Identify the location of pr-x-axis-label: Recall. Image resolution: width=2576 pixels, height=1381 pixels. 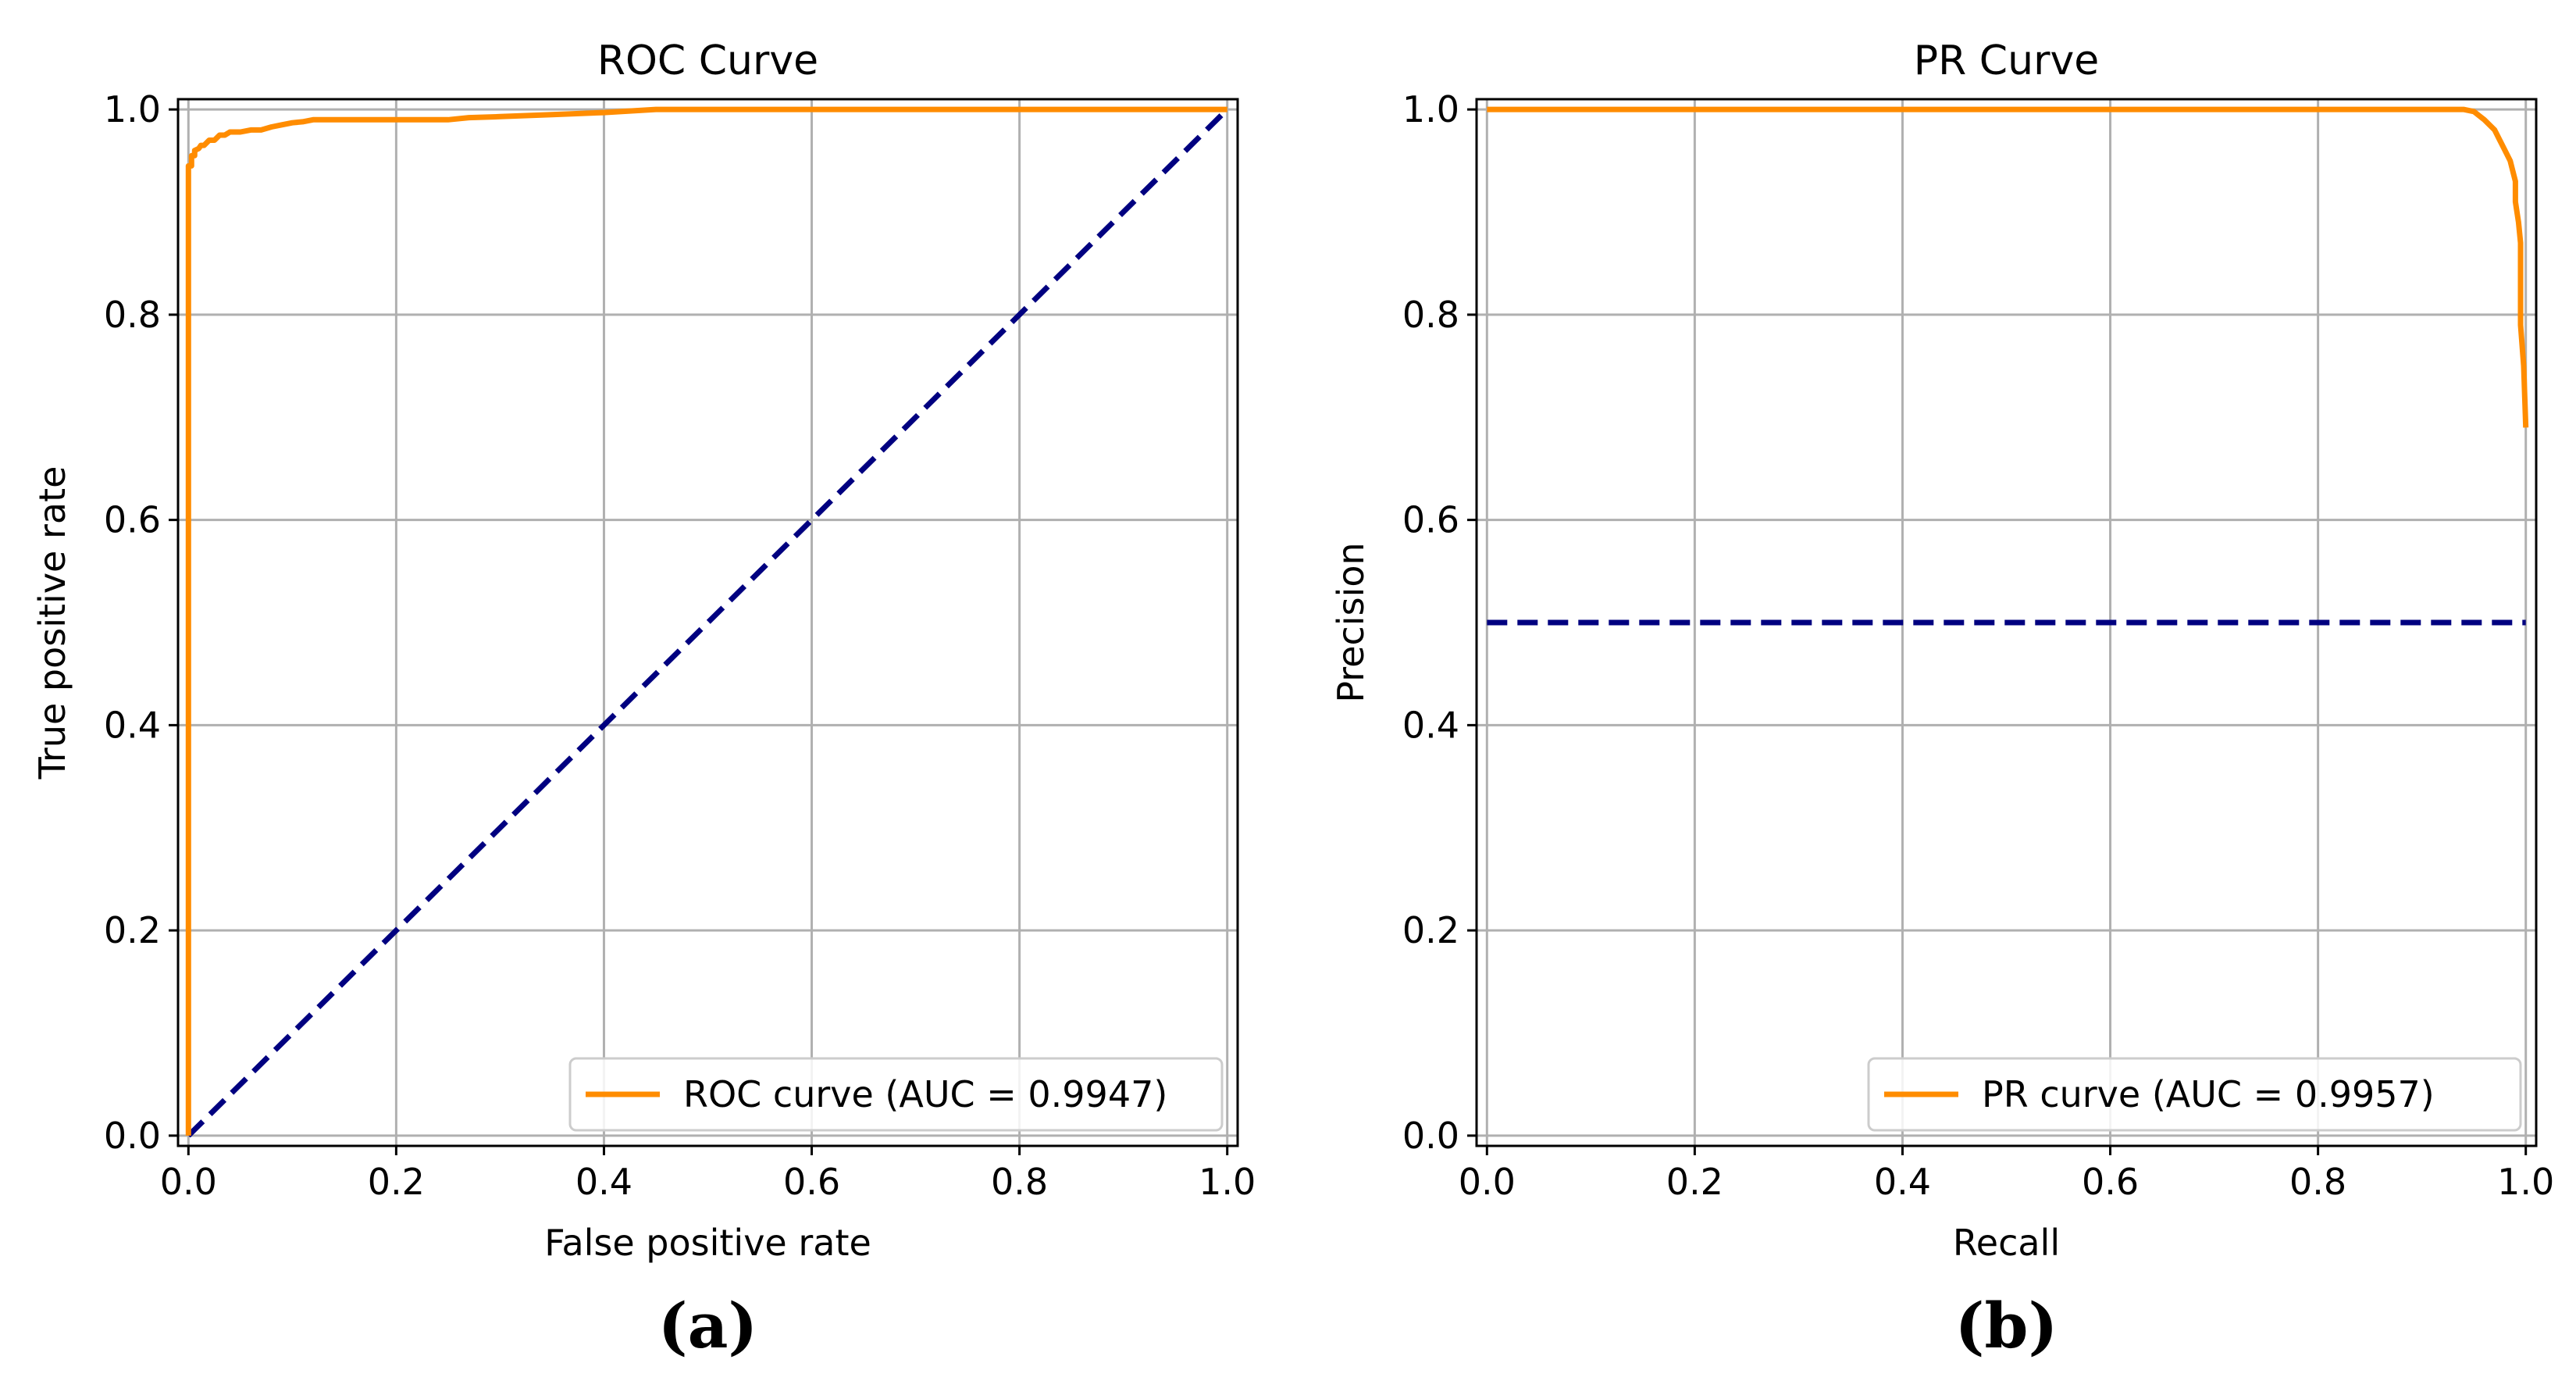
(2006, 1243).